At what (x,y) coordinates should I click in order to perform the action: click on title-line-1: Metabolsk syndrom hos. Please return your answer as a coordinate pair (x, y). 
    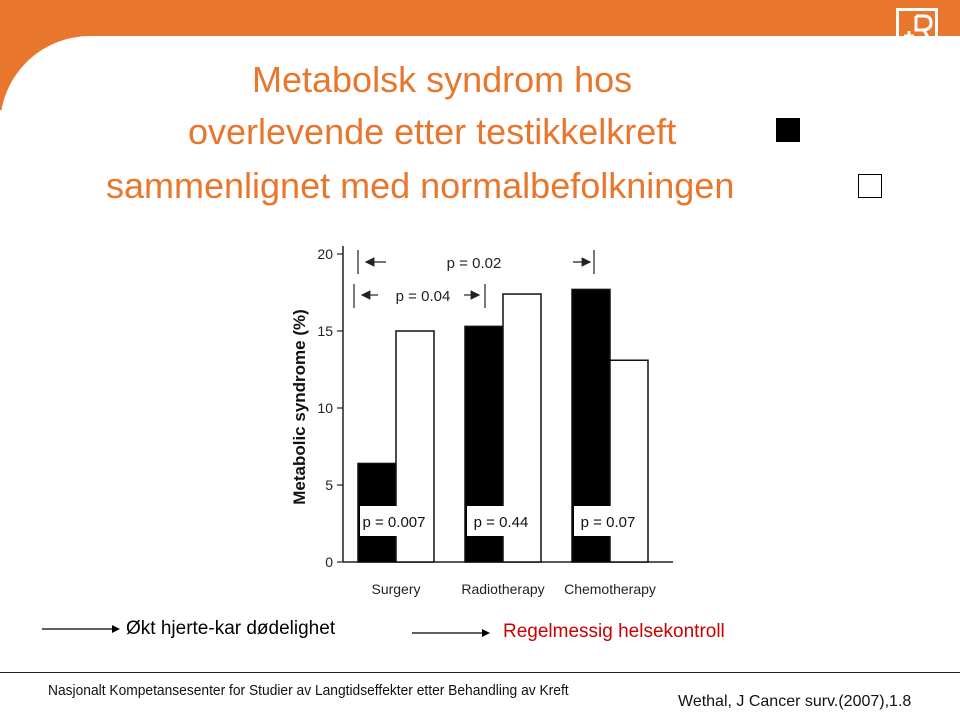
    Looking at the image, I should click on (442, 79).